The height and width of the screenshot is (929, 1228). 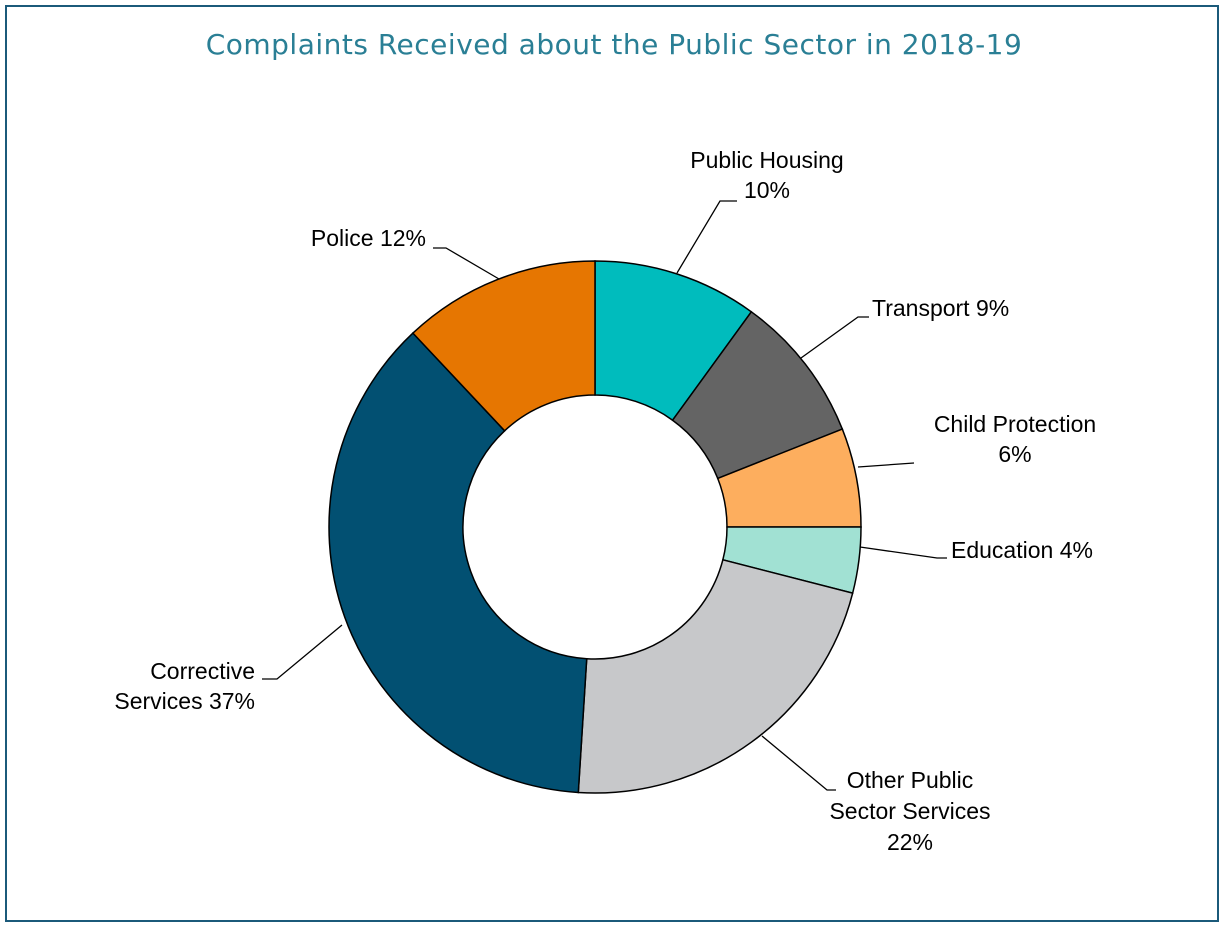 What do you see at coordinates (1015, 424) in the screenshot?
I see `data-label-line: Child Protection` at bounding box center [1015, 424].